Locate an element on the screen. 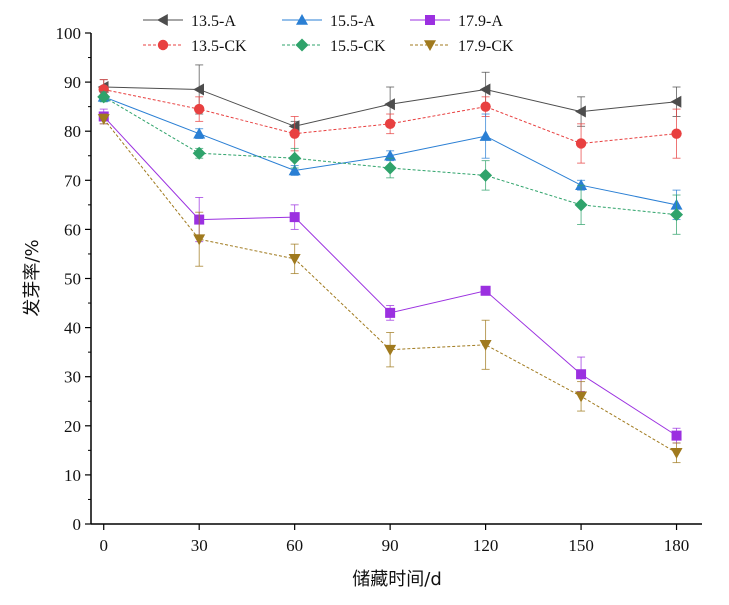 This screenshot has width=729, height=605. x-tick-label: 120 is located at coordinates (486, 545).